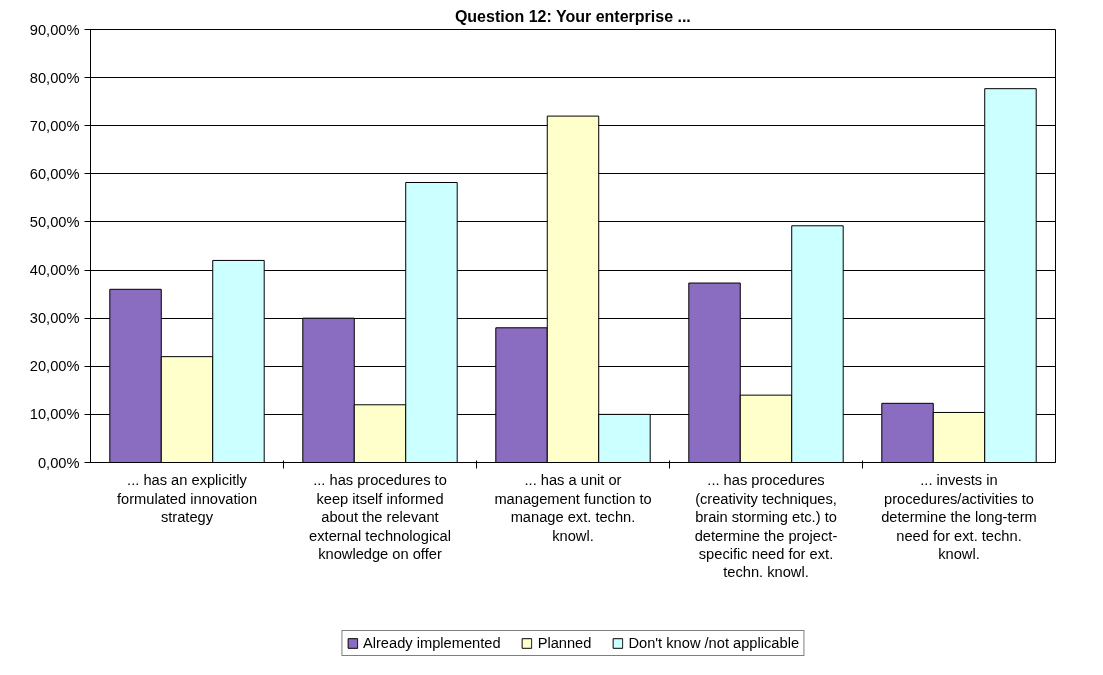  I want to click on y-tick-label: 10,00%, so click(54, 414).